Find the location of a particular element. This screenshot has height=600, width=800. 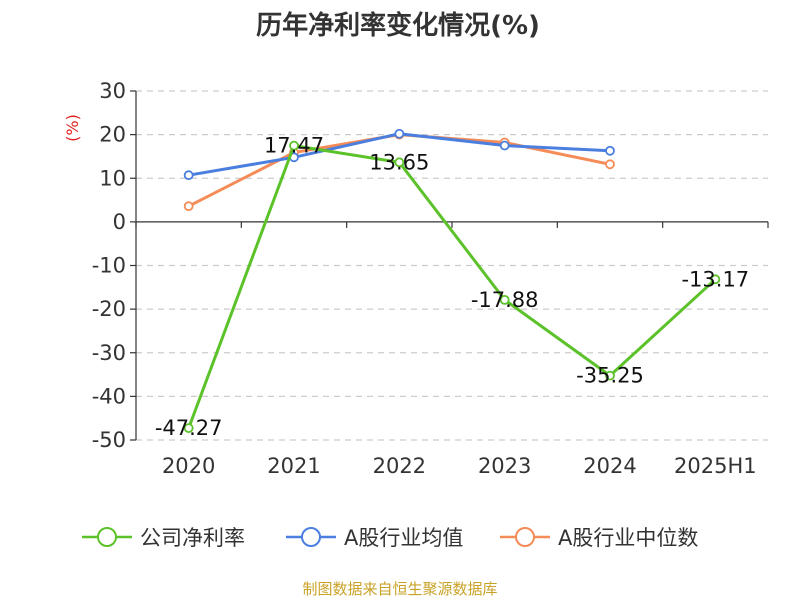

data-label: -47.27 is located at coordinates (189, 428).